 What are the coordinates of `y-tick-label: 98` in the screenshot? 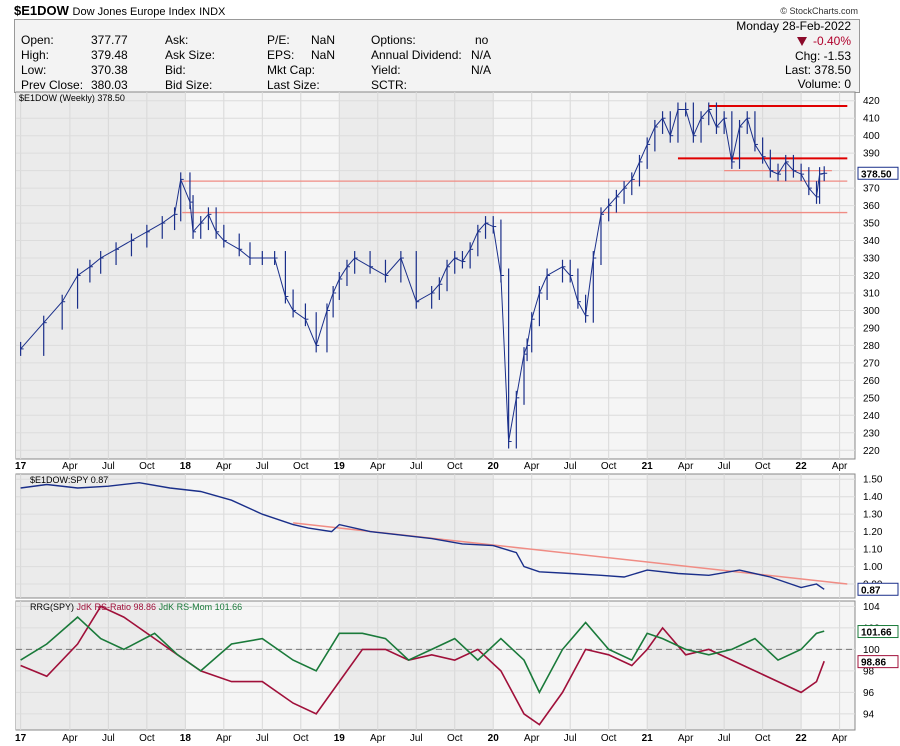 It's located at (869, 671).